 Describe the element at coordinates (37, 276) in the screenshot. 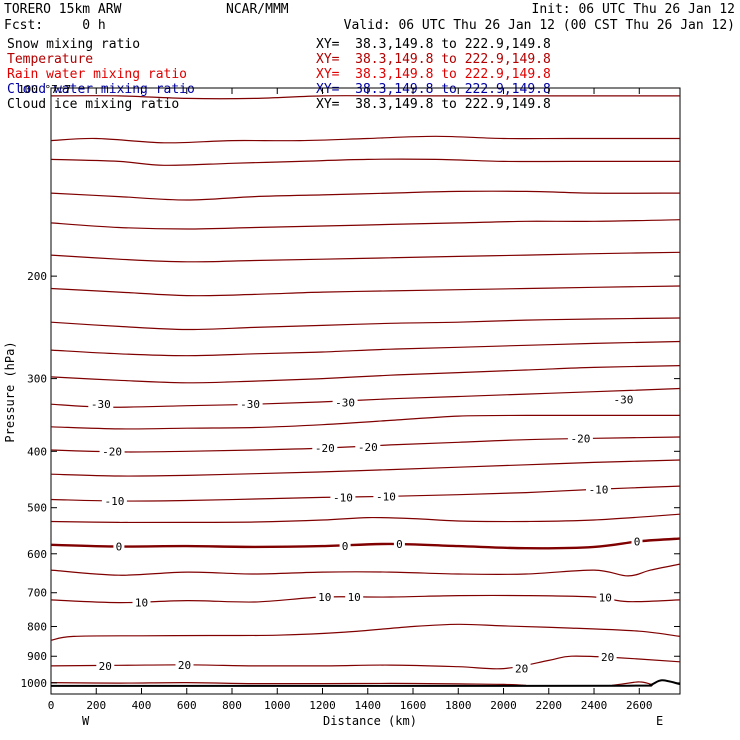

I see `y-tick-label-0: 200` at that location.